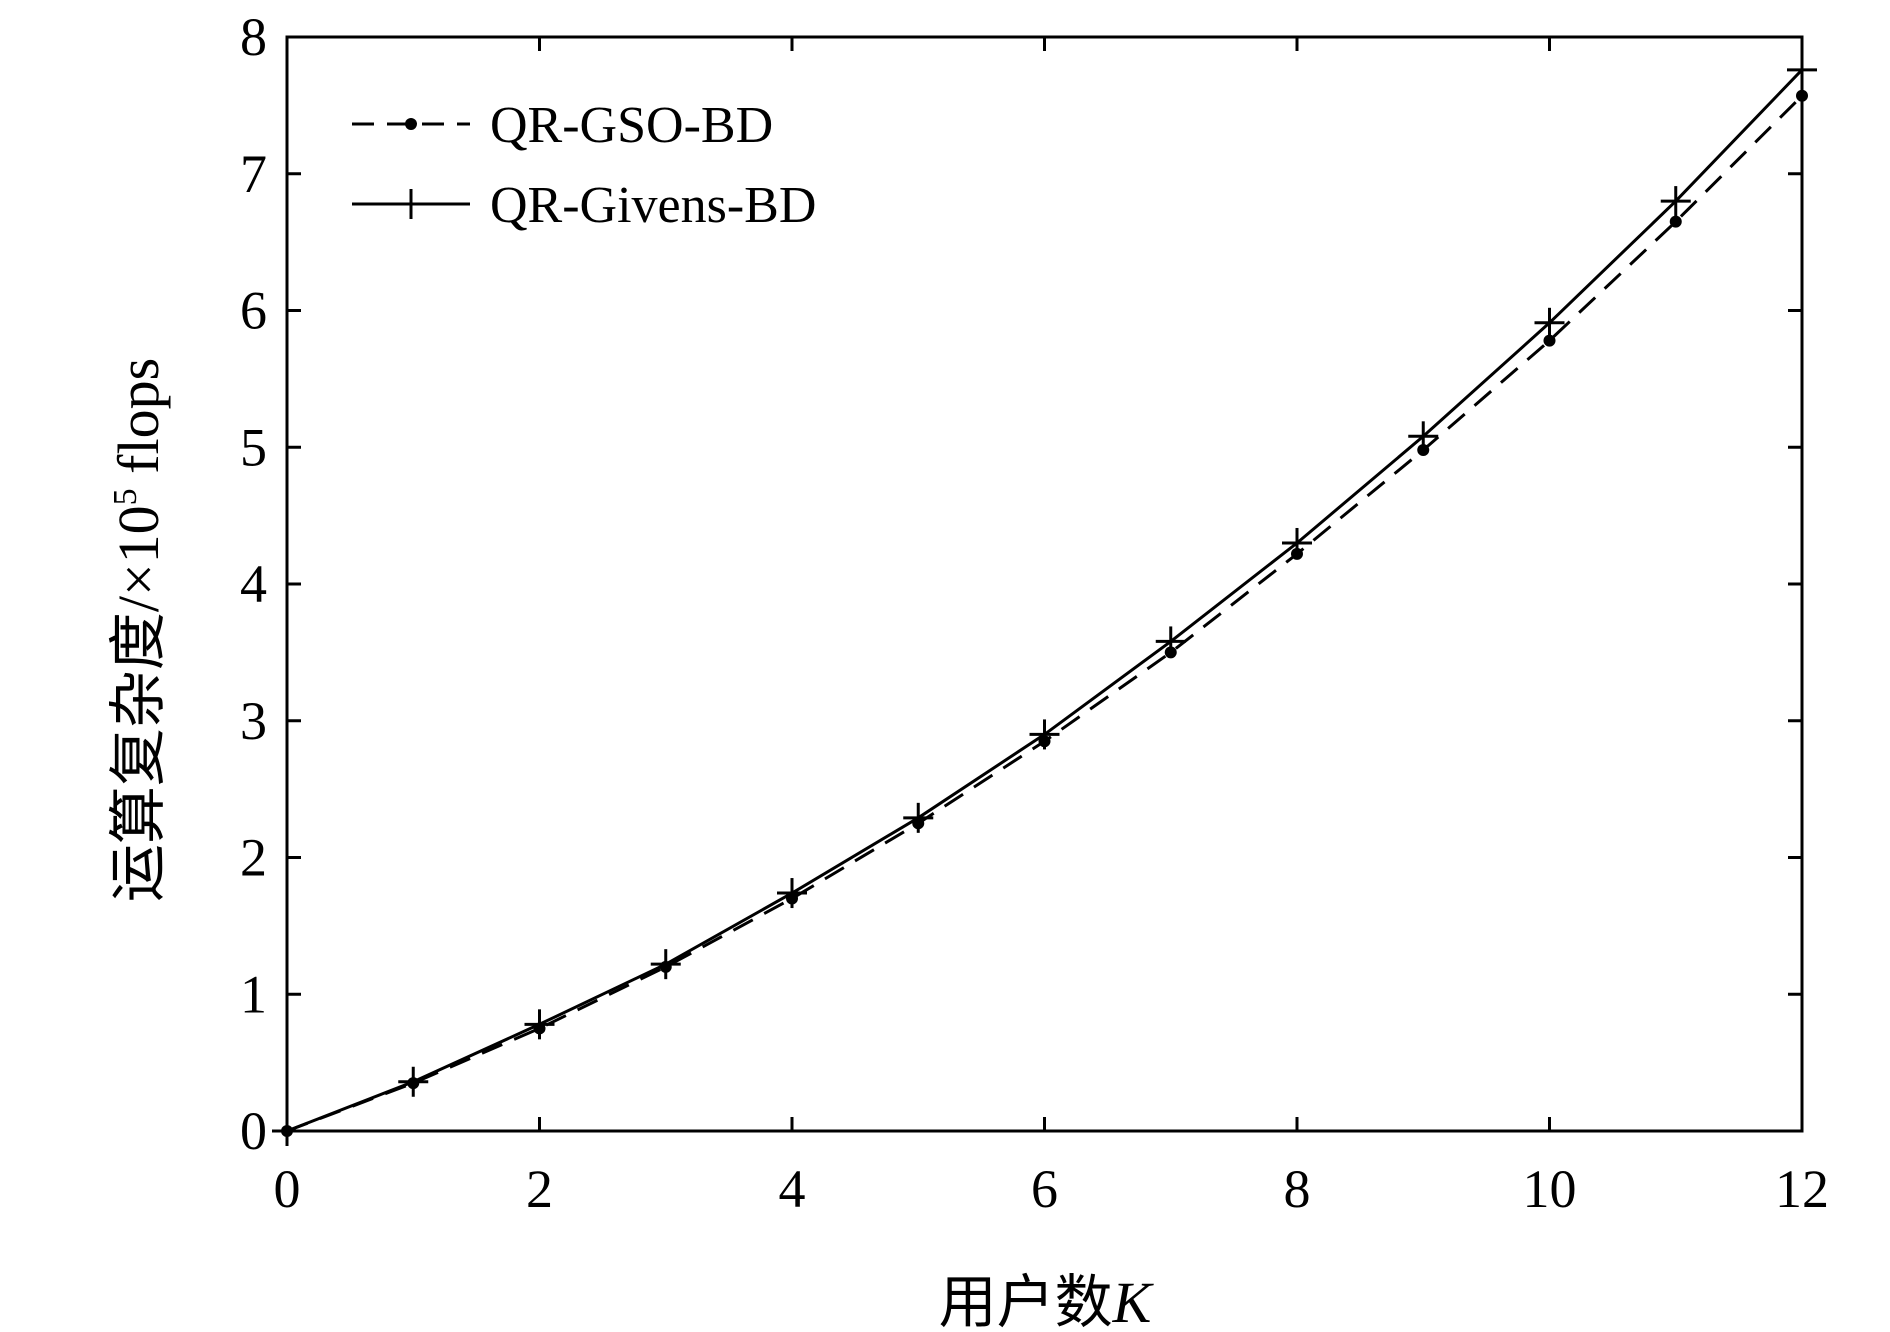 This screenshot has width=1890, height=1332. What do you see at coordinates (253, 174) in the screenshot?
I see `y-tick-label: 7` at bounding box center [253, 174].